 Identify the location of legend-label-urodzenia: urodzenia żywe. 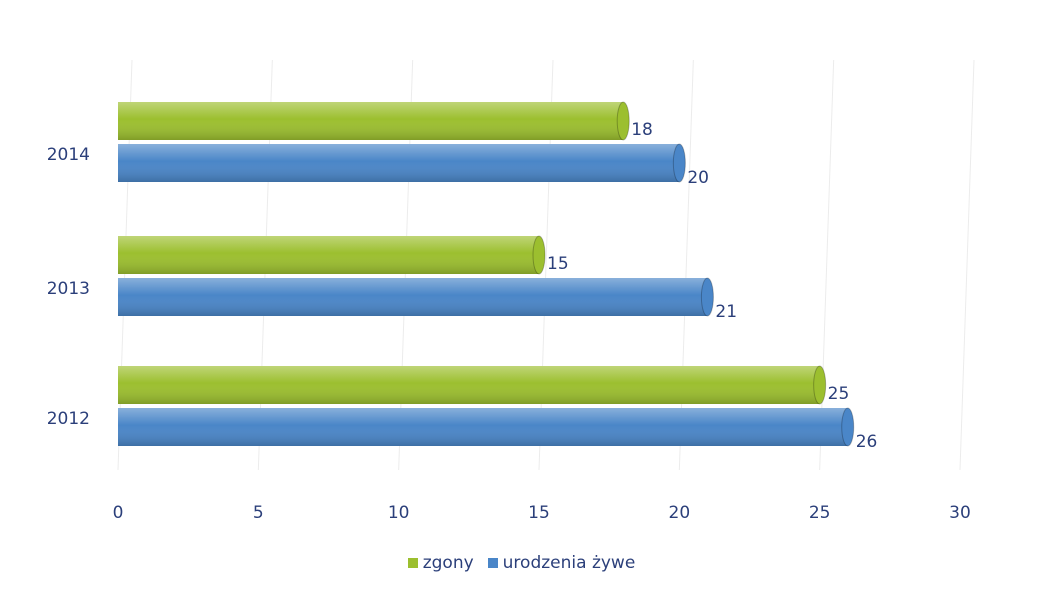
(569, 563).